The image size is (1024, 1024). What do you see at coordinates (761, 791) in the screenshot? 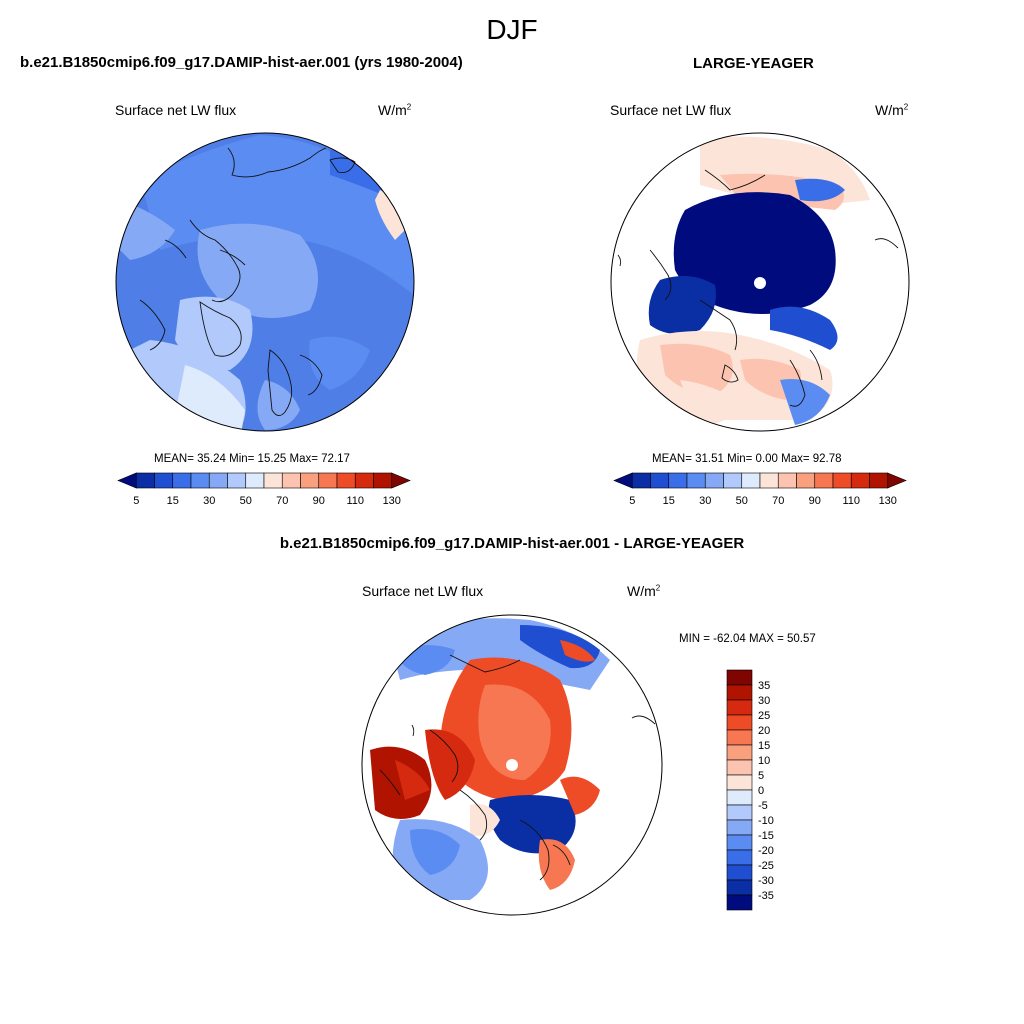
I see `colorbar-diff-tick-label: 0` at bounding box center [761, 791].